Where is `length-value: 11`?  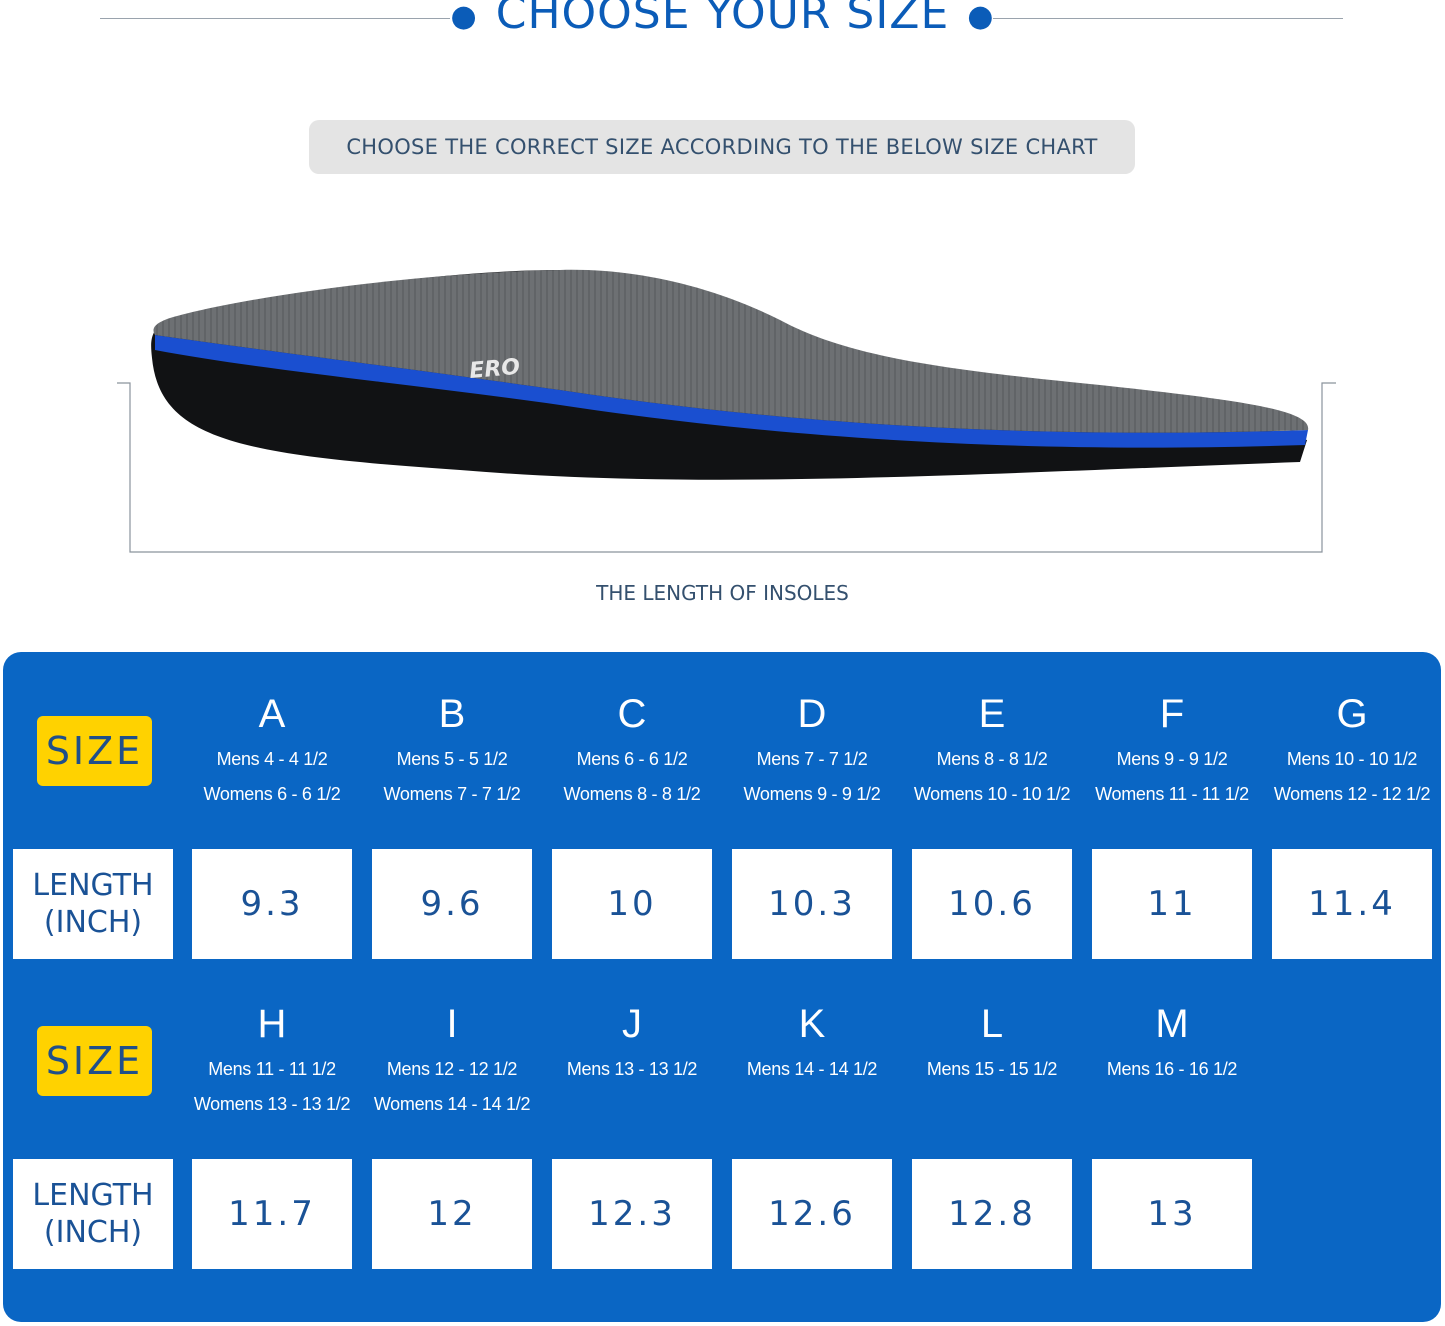 length-value: 11 is located at coordinates (1172, 904).